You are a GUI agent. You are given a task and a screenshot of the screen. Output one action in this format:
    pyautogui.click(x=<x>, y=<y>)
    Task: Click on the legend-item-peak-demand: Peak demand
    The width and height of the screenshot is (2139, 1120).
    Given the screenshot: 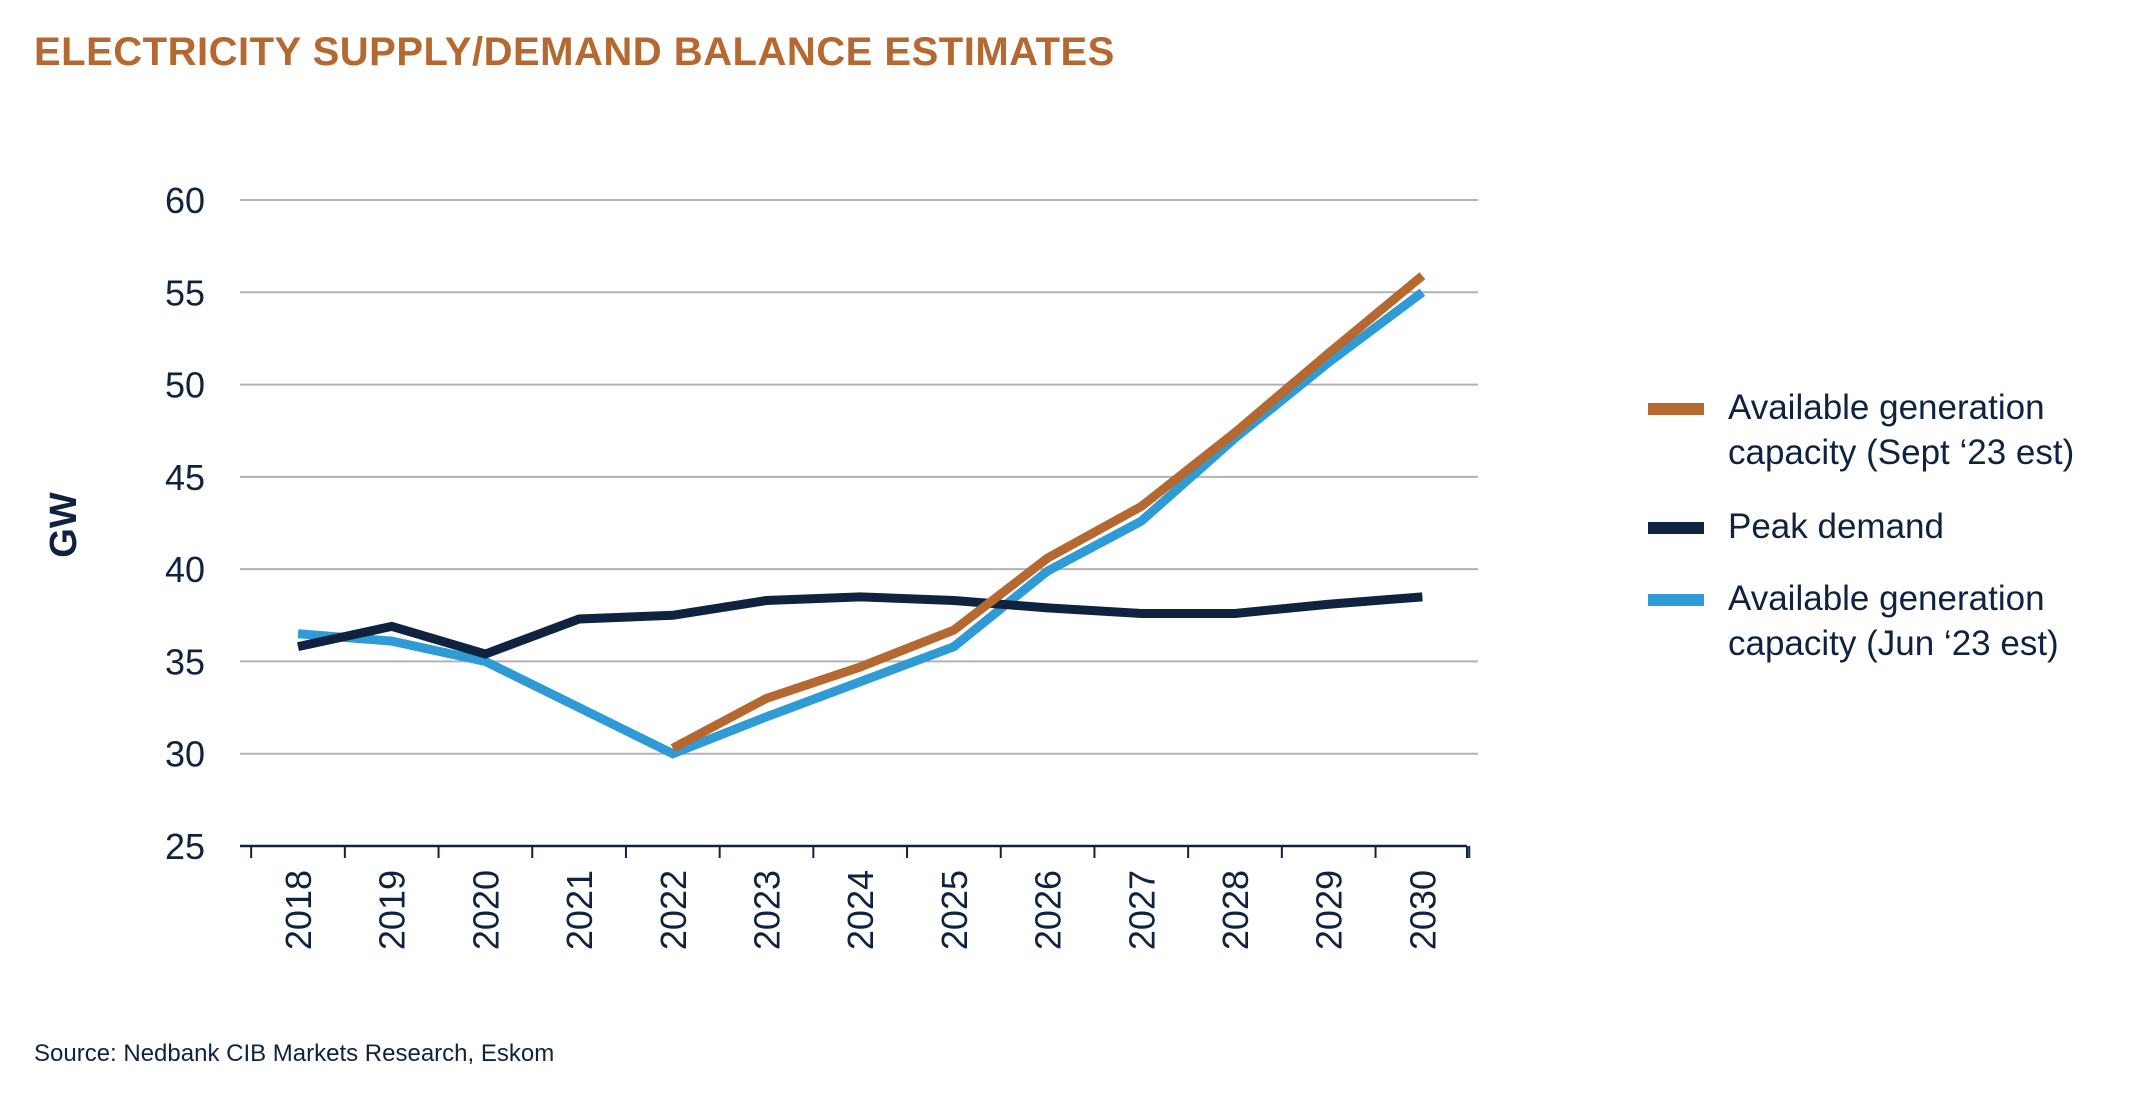 What is the action you would take?
    pyautogui.click(x=1888, y=526)
    